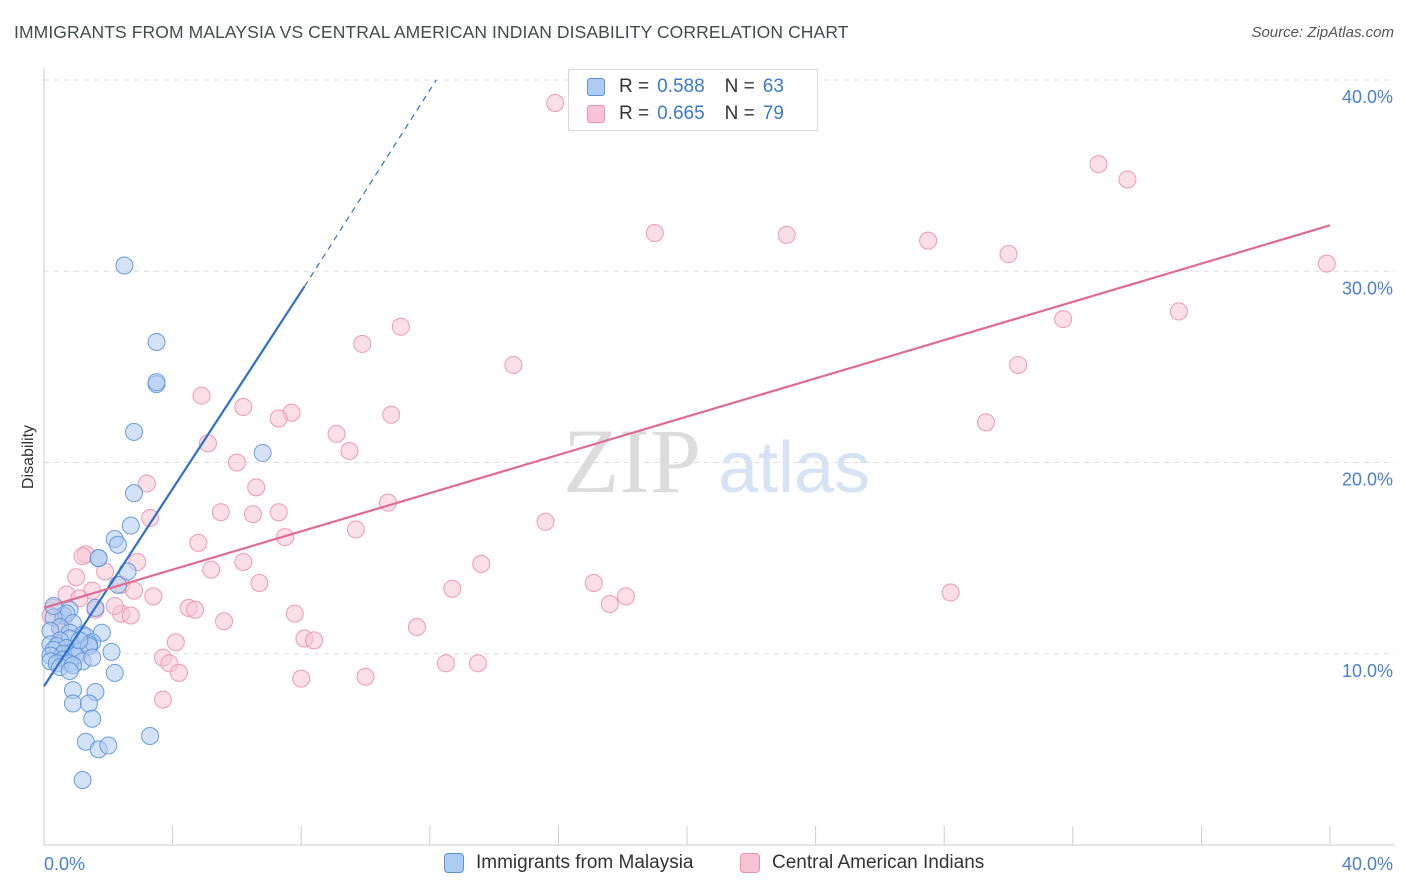  Describe the element at coordinates (878, 862) in the screenshot. I see `bottom-legend-label: Central American Indians` at that location.